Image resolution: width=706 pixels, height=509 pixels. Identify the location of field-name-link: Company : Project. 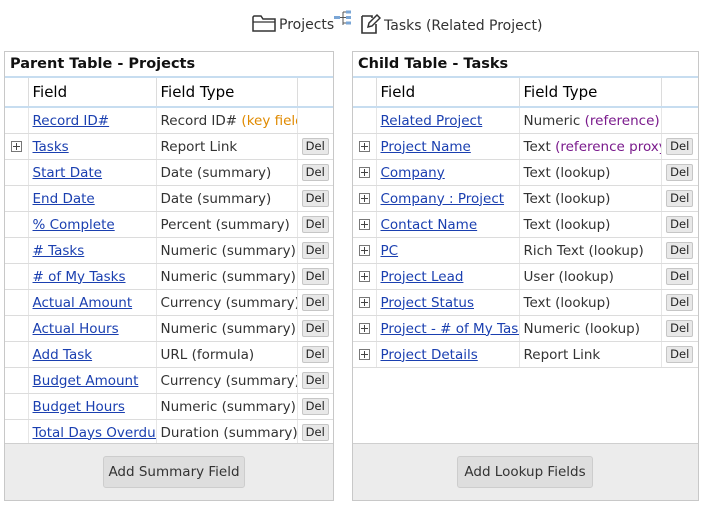
(442, 198).